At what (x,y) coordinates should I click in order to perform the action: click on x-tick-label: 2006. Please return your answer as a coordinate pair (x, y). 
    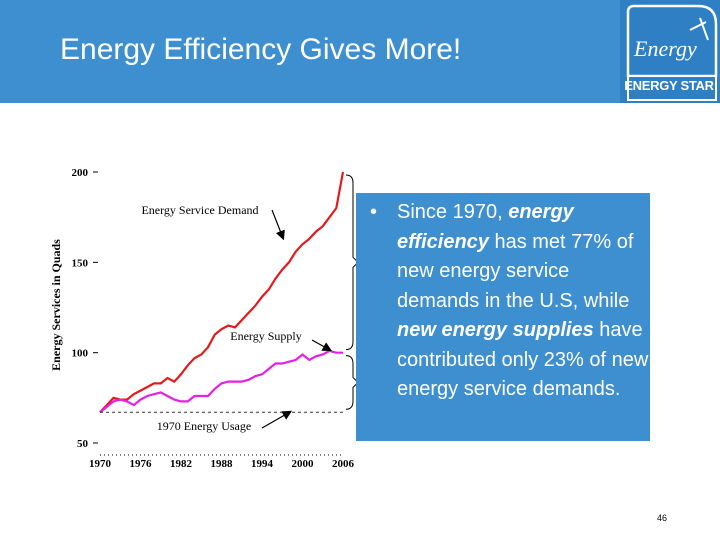
    Looking at the image, I should click on (343, 464).